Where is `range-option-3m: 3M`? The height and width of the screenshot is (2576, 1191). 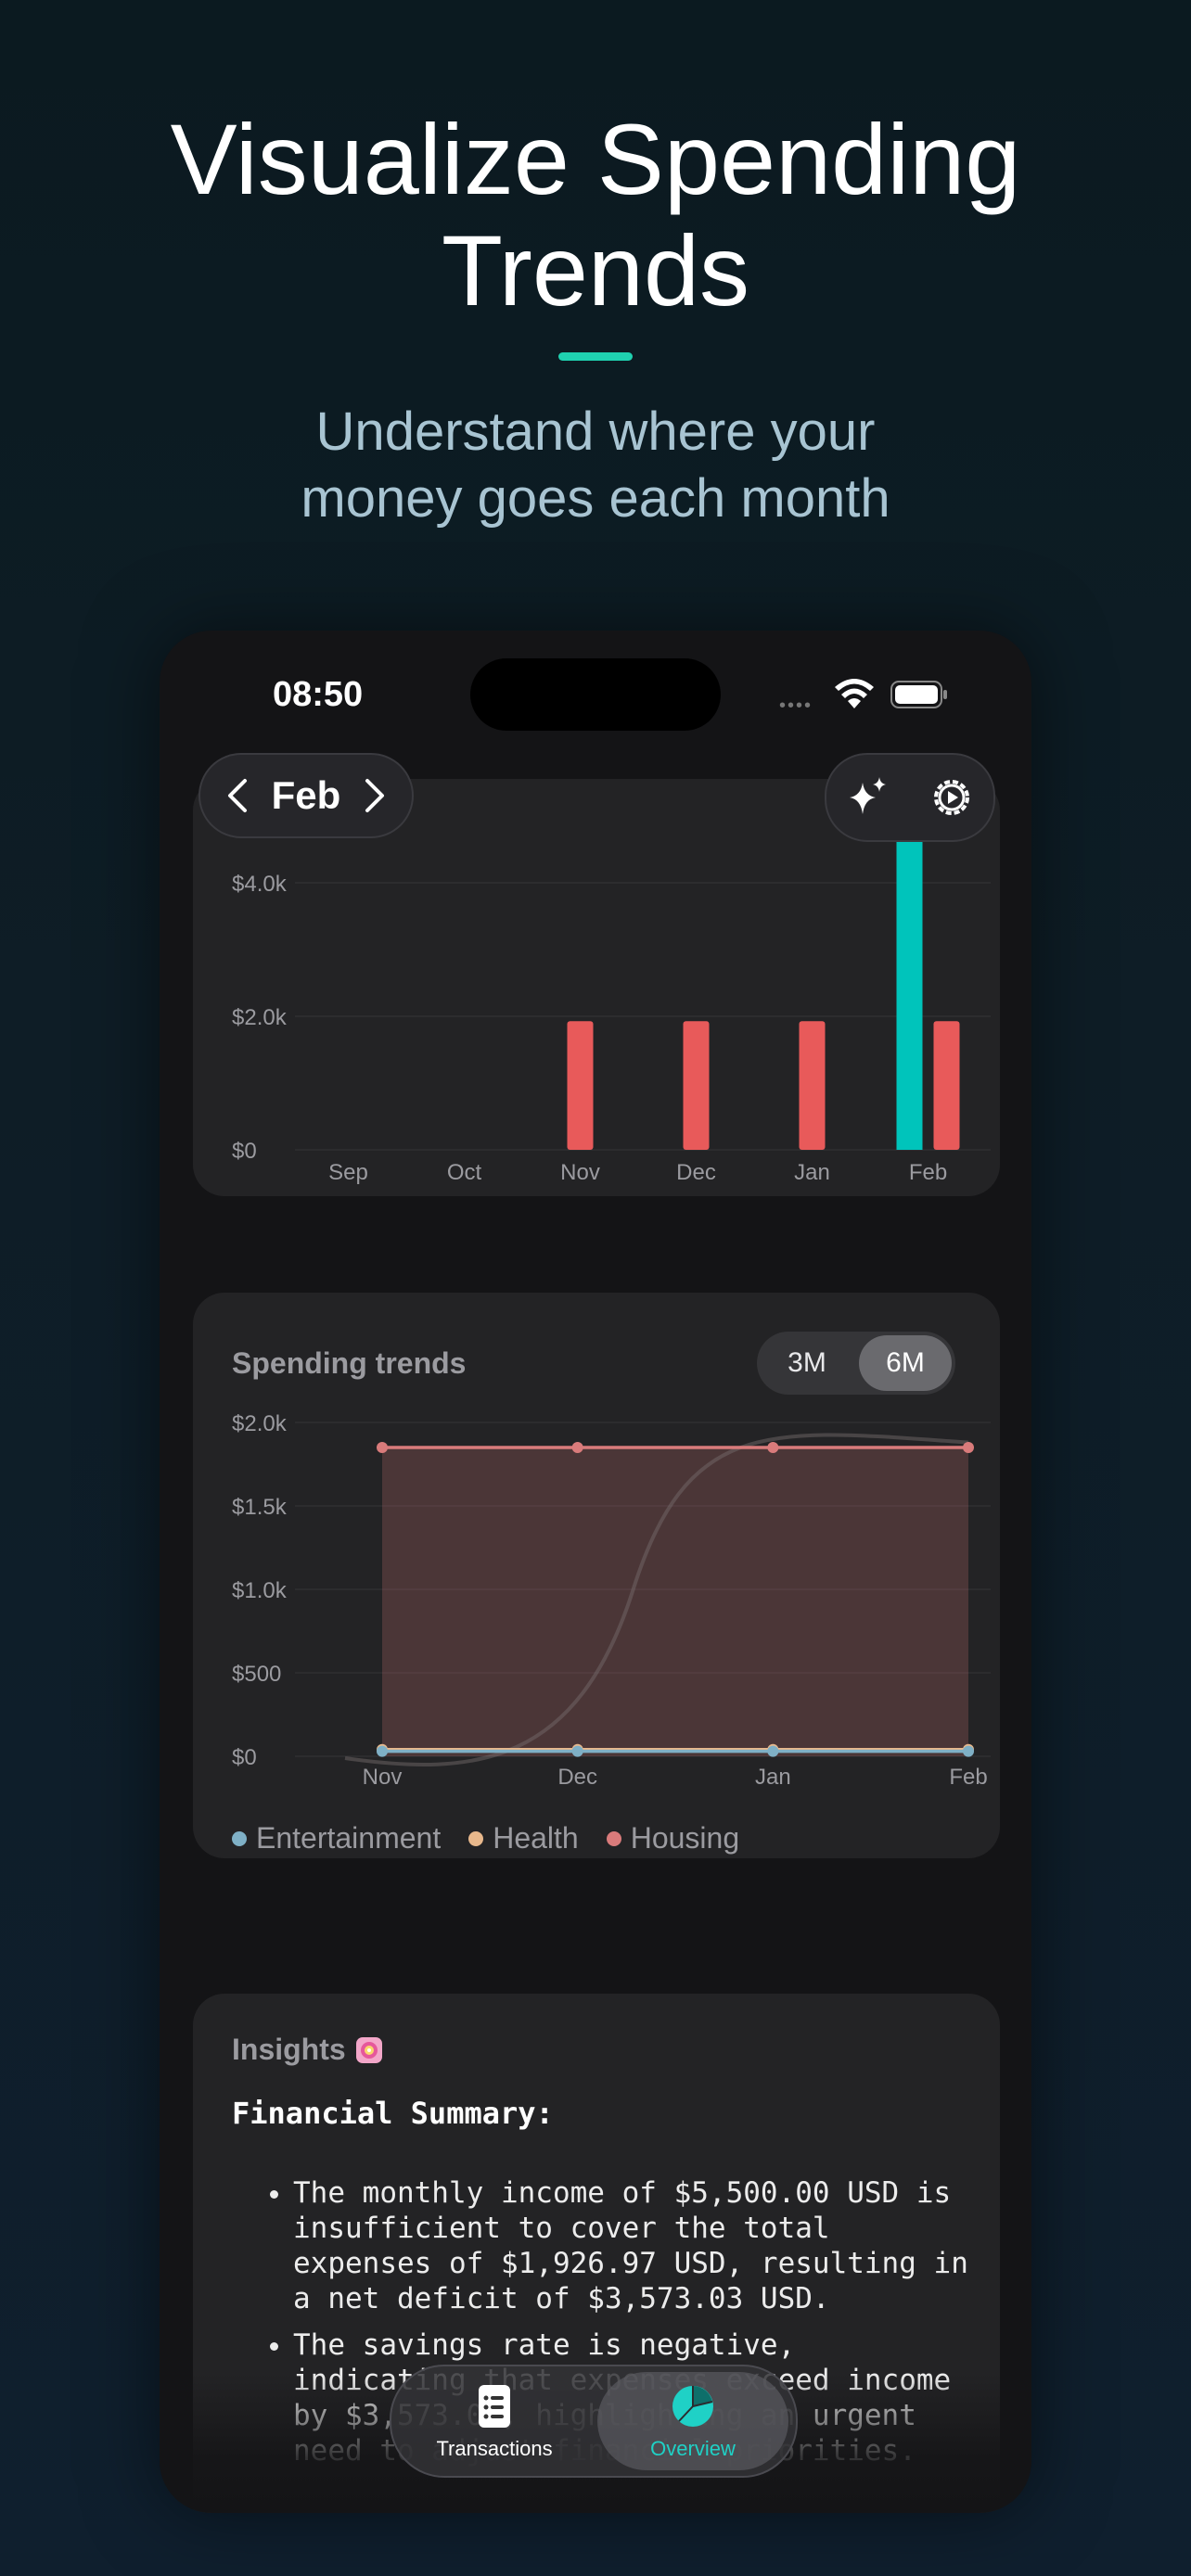
range-option-3m: 3M is located at coordinates (807, 1363).